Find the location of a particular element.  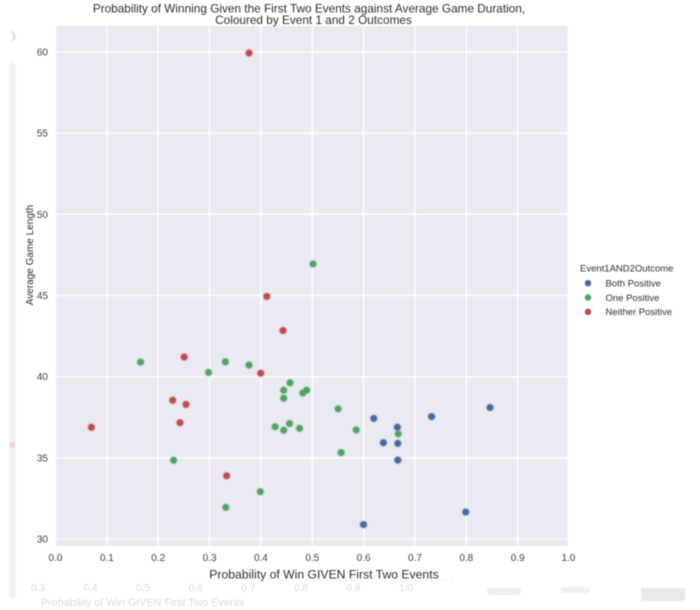

svg-text:Coloured by Event 1 and 2 Outc: Coloured by Event 1 and 2 Outcomes is located at coordinates (313, 20).